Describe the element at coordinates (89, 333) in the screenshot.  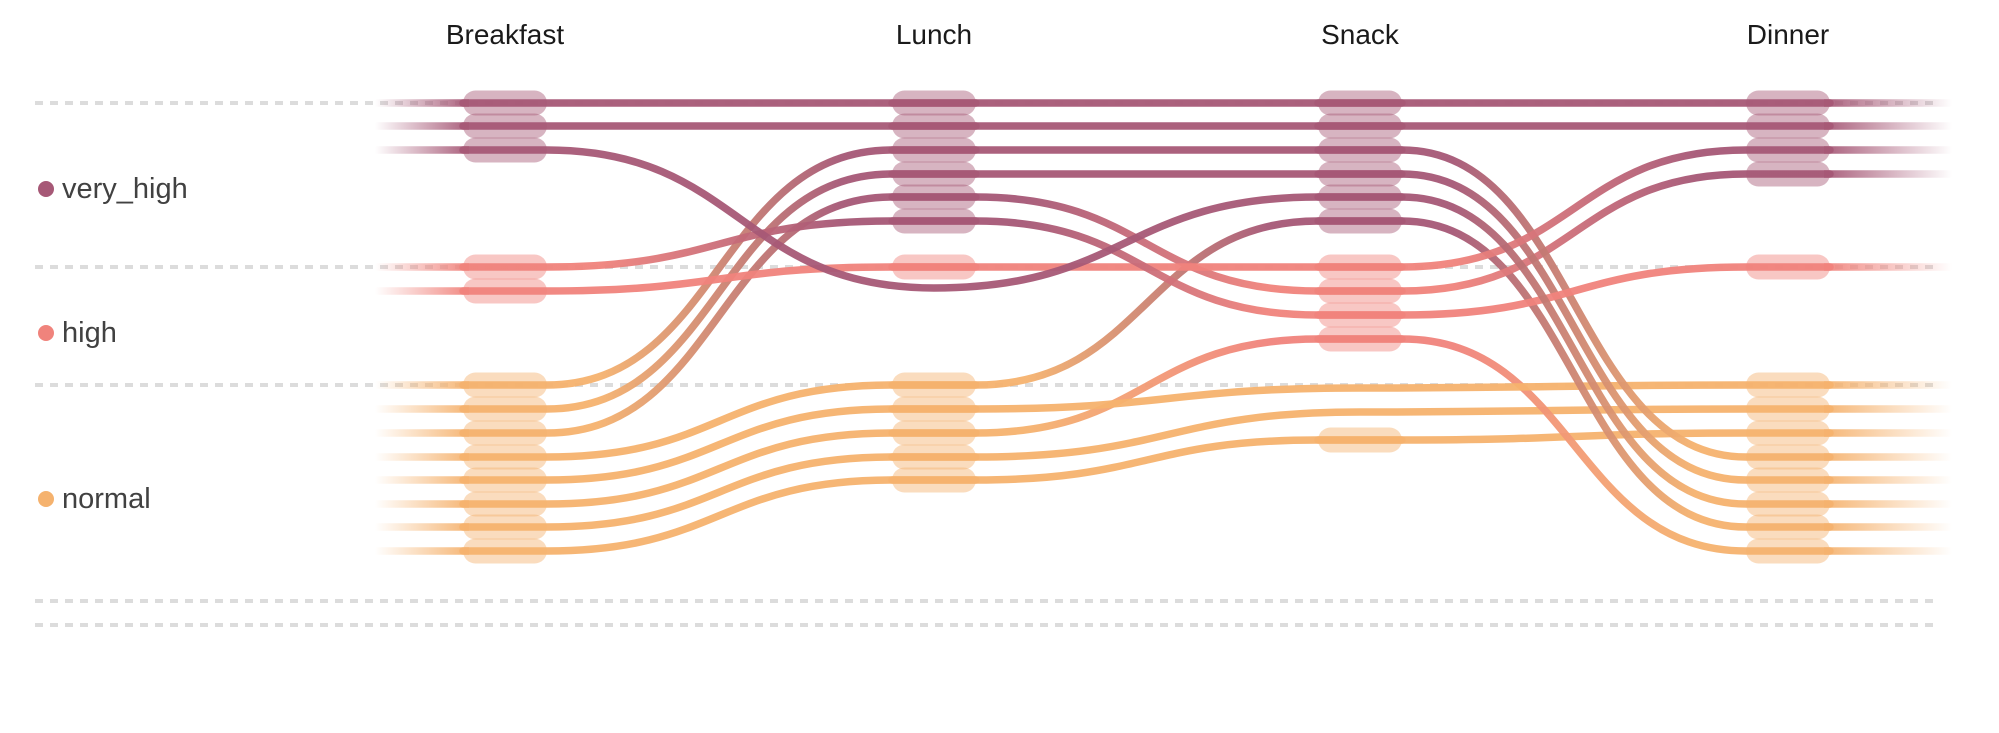
I see `legend-label: high` at that location.